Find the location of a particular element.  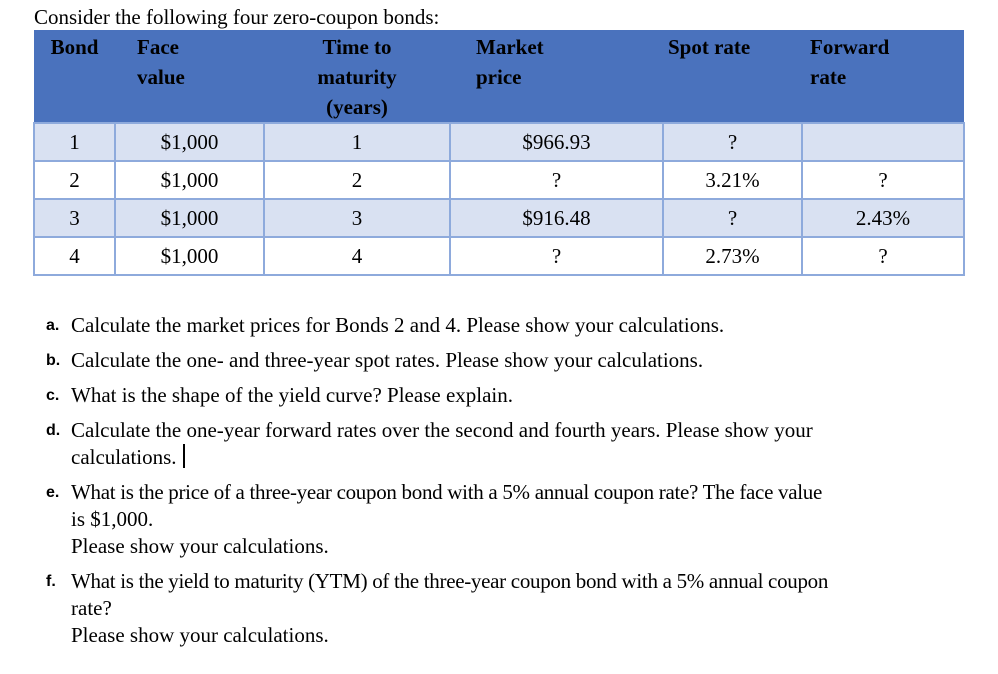

list-marker: b. is located at coordinates (53, 360).